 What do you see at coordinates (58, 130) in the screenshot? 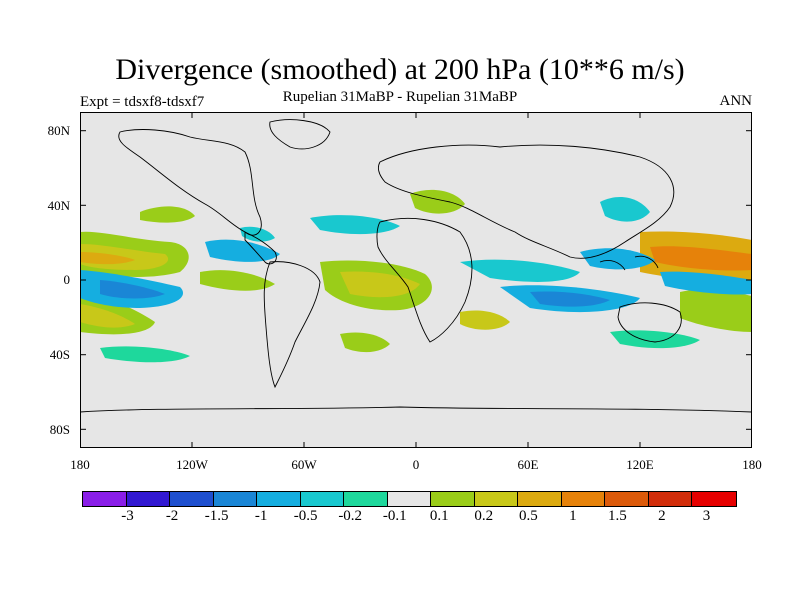
I see `lat-label-80n: 80N` at bounding box center [58, 130].